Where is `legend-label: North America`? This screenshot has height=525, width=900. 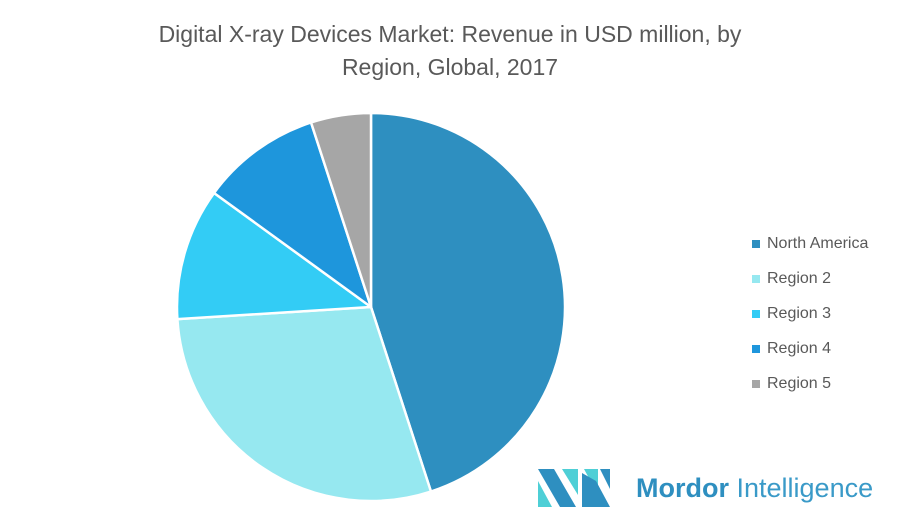 legend-label: North America is located at coordinates (818, 243).